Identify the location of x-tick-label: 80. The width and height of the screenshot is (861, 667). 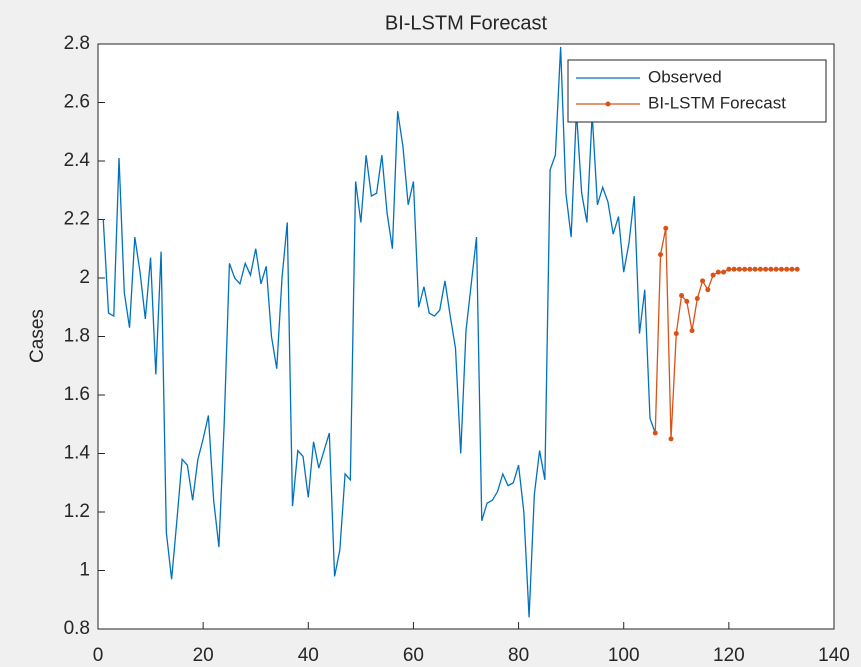
(518, 655).